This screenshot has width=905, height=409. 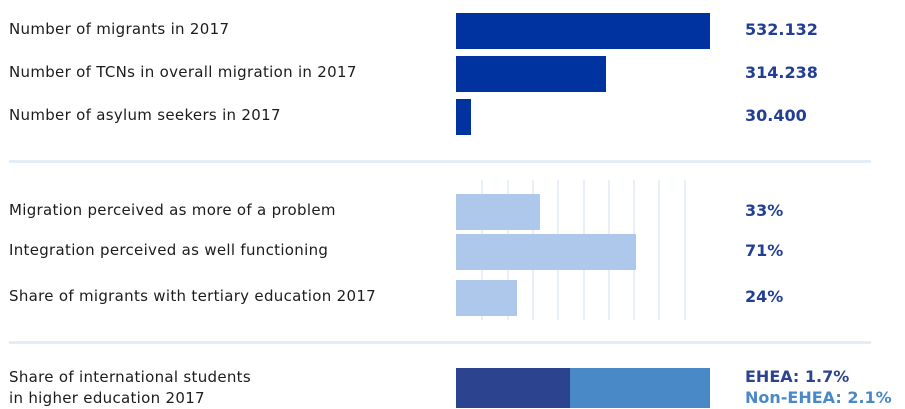 What do you see at coordinates (640, 388) in the screenshot?
I see `bar-segment-non-ehea` at bounding box center [640, 388].